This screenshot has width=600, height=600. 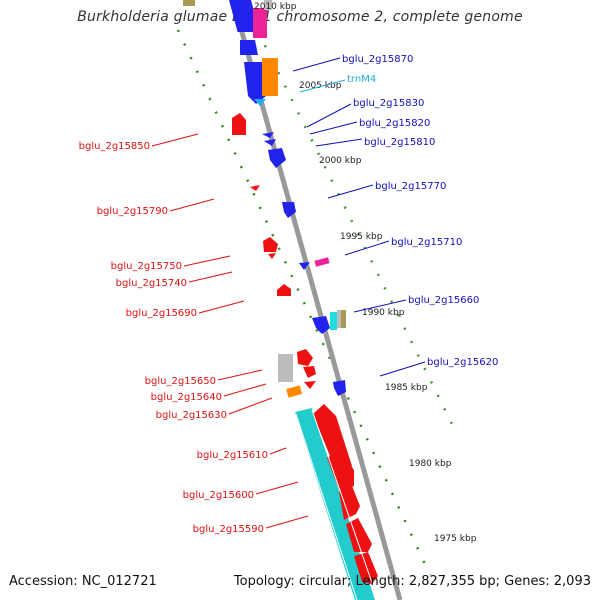 I want to click on gene-label: bglu_2g15600, so click(x=218, y=495).